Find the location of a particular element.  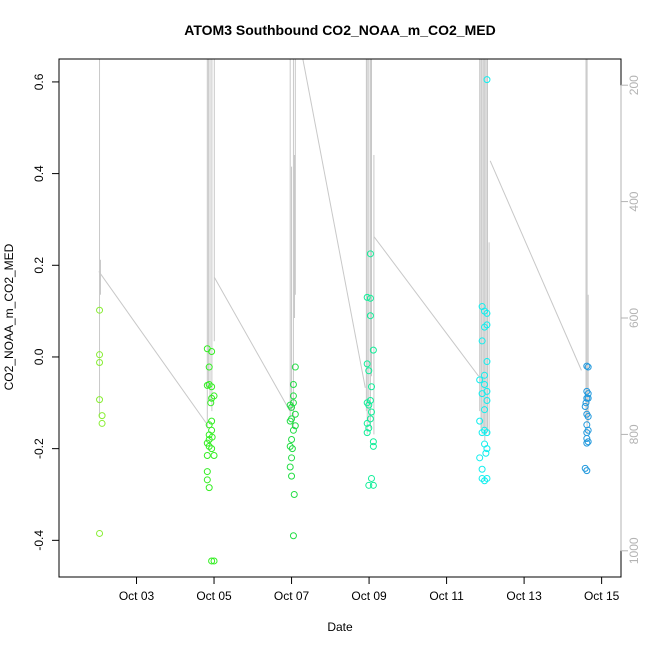

y-tick-label: 0.4 is located at coordinates (39, 173).